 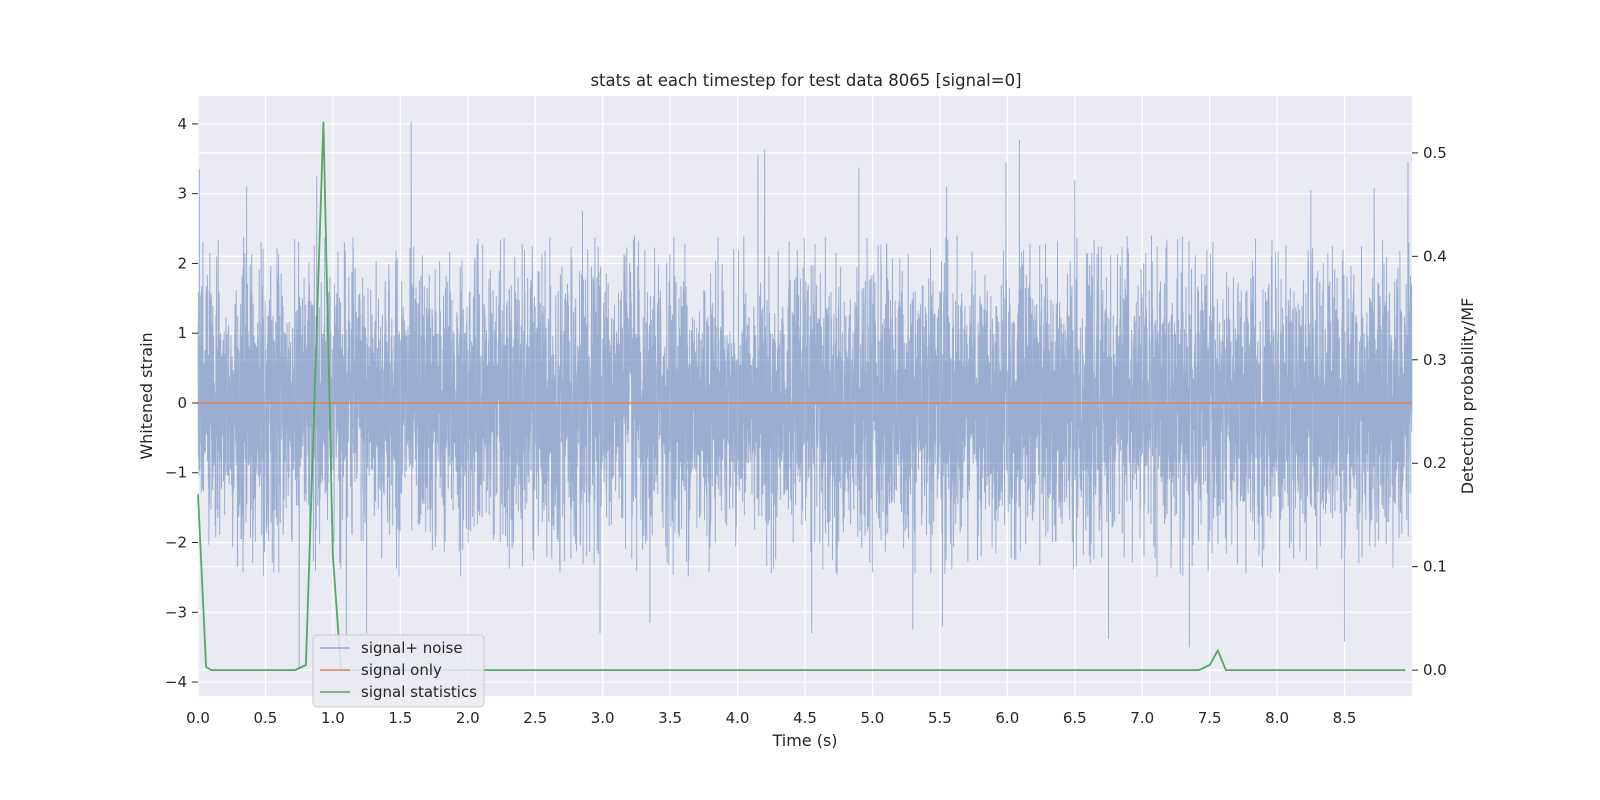 I want to click on x-tick-label: 6.5, so click(x=1075, y=718).